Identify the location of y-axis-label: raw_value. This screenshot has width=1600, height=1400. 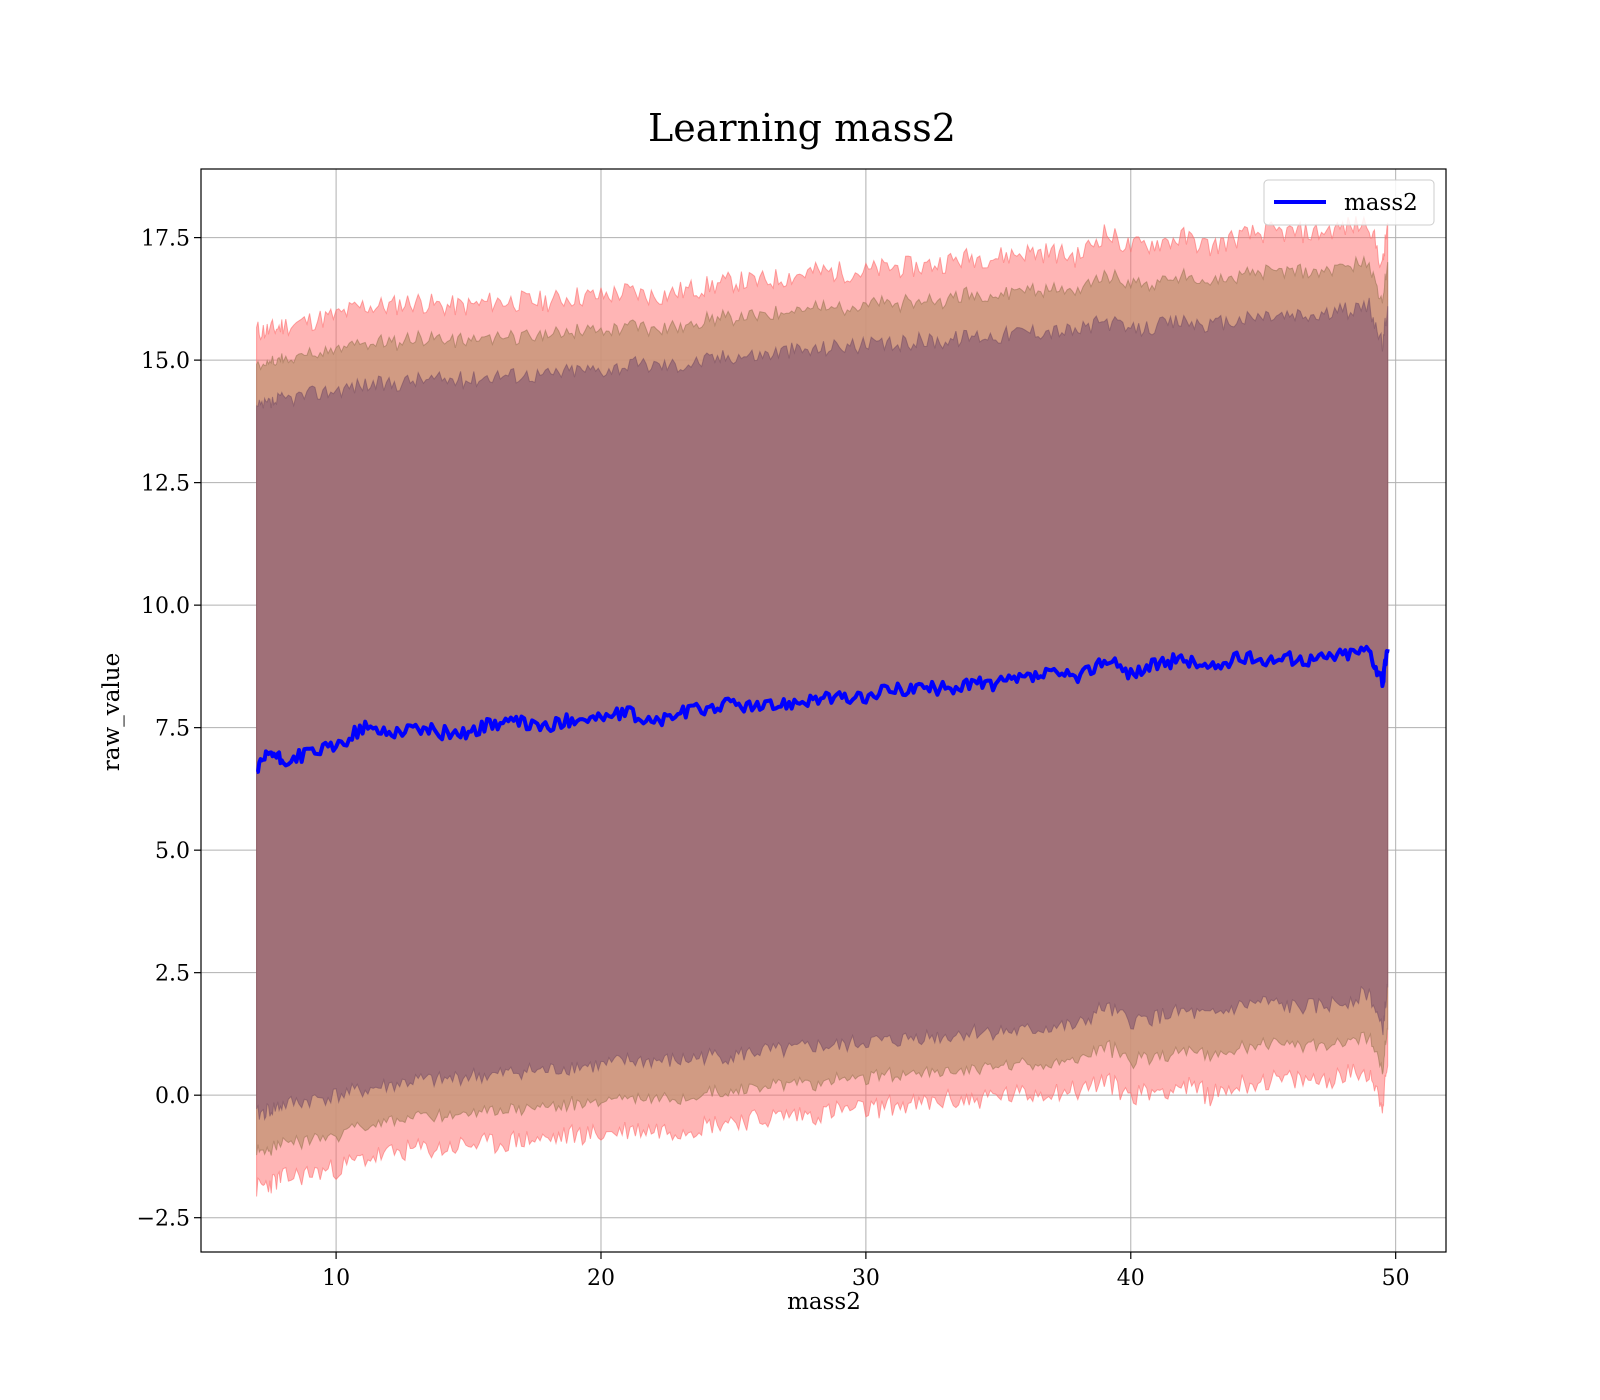
(112, 712).